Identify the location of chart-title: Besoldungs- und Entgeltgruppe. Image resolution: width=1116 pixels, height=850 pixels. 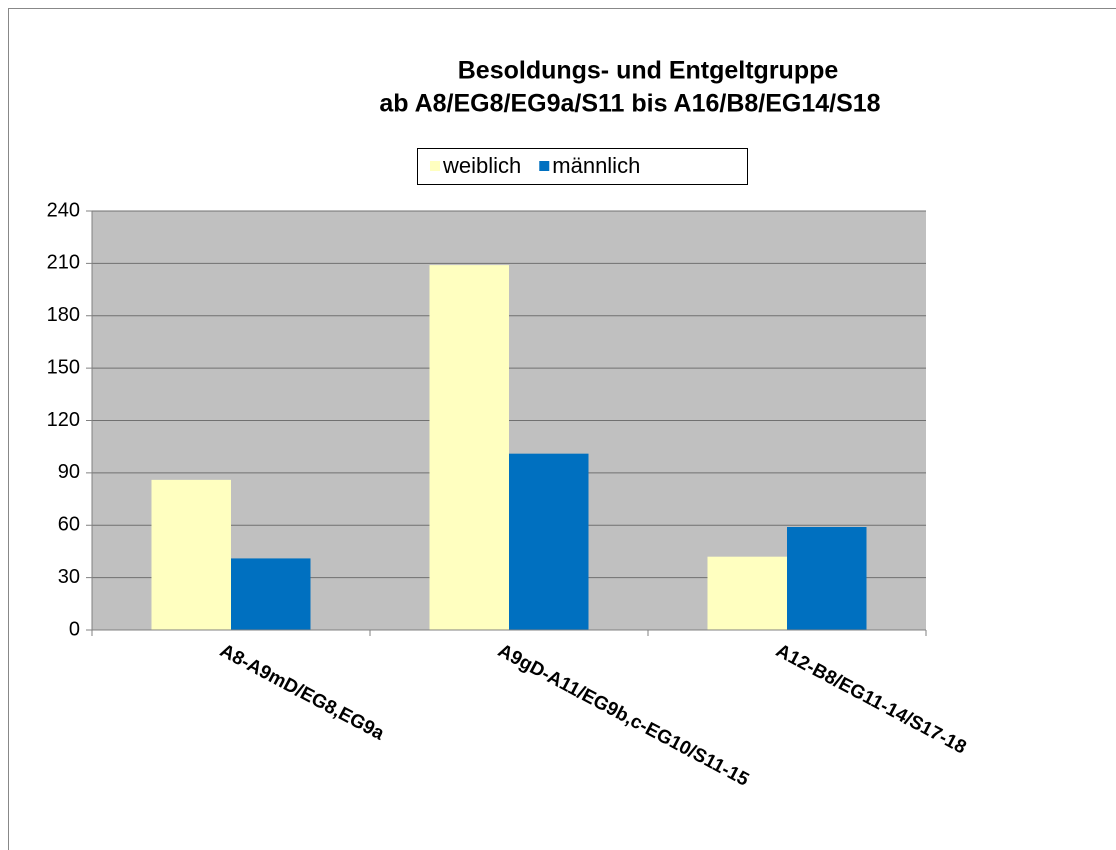
(648, 71).